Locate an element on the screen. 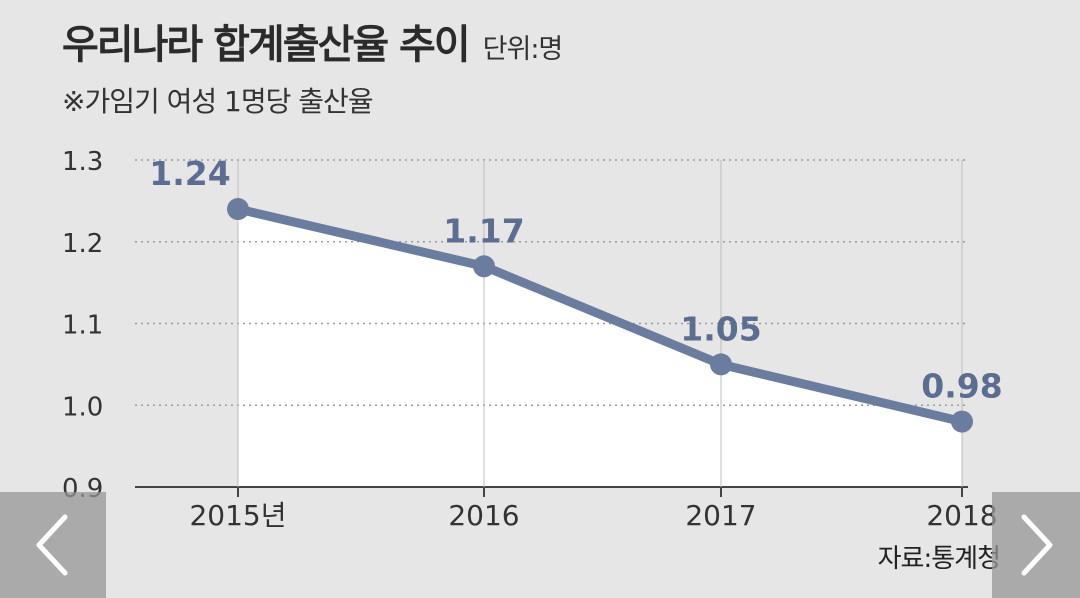 This screenshot has width=1080, height=598. chart-subtitle: ※가임기 여성 1명당 출산율 is located at coordinates (218, 101).